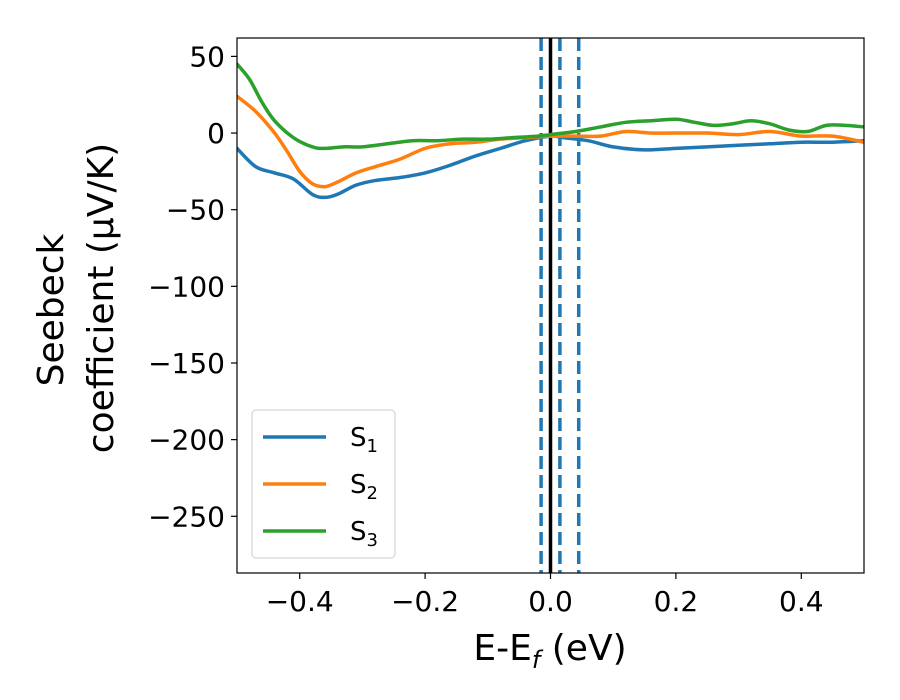  I want to click on reference-lines, so click(560, 305).